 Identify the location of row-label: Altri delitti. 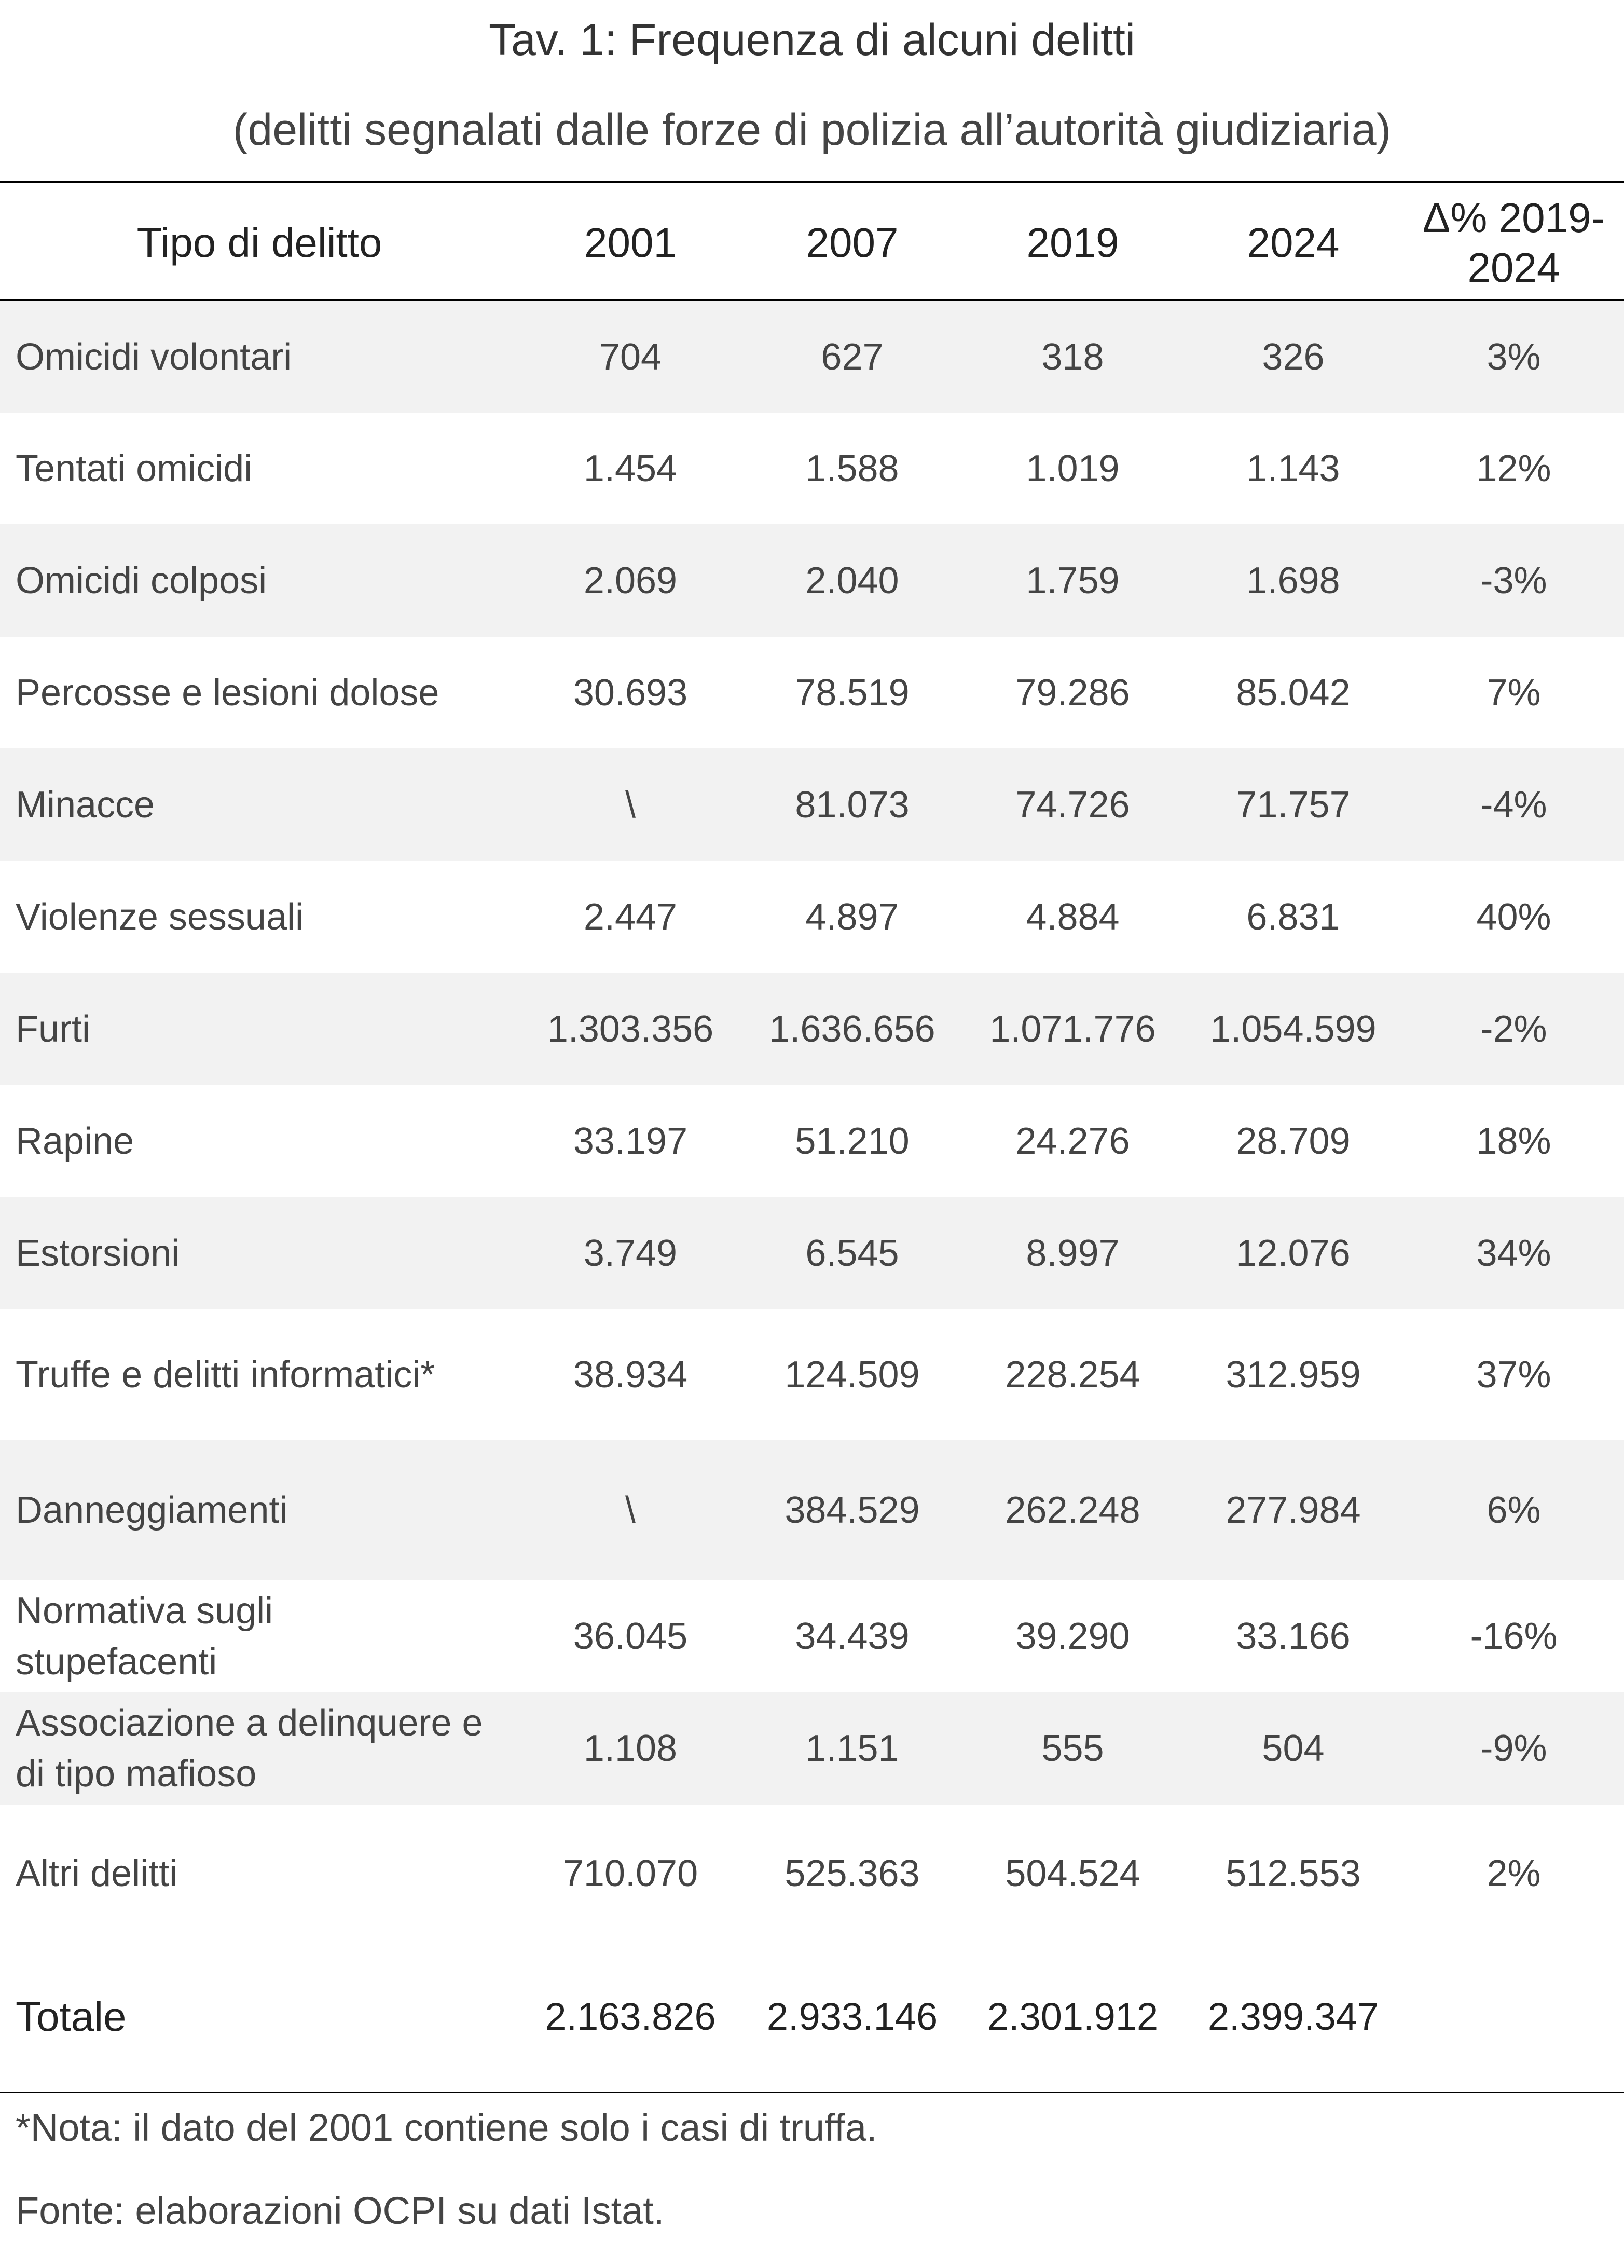
(97, 1873).